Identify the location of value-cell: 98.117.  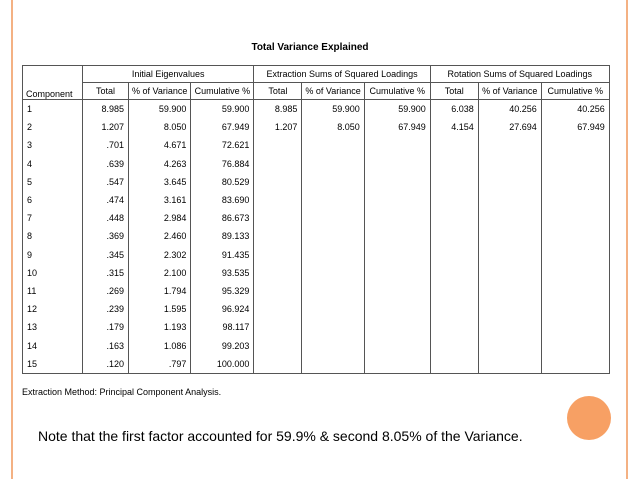
(222, 327).